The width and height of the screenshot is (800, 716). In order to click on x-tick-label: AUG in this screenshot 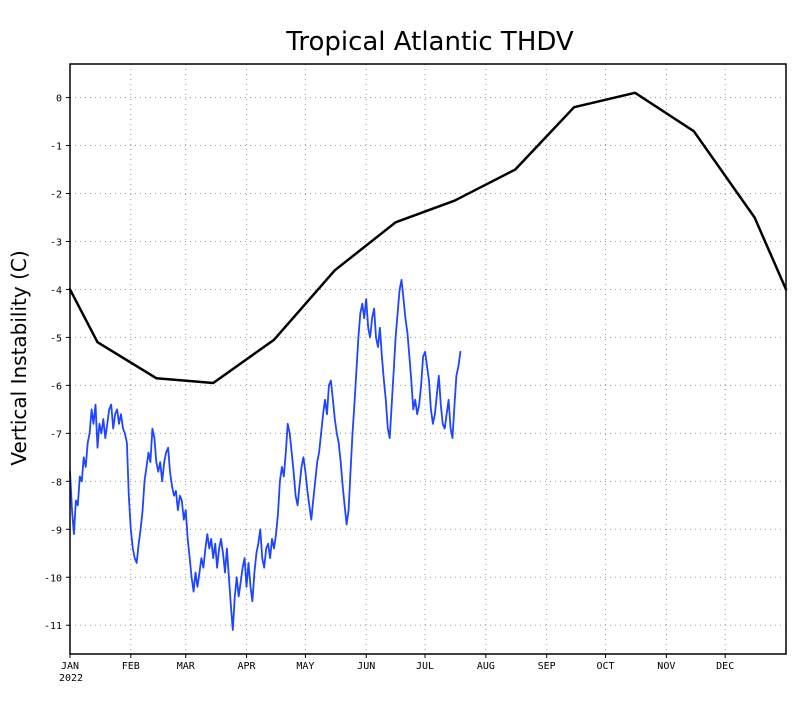, I will do `click(486, 666)`.